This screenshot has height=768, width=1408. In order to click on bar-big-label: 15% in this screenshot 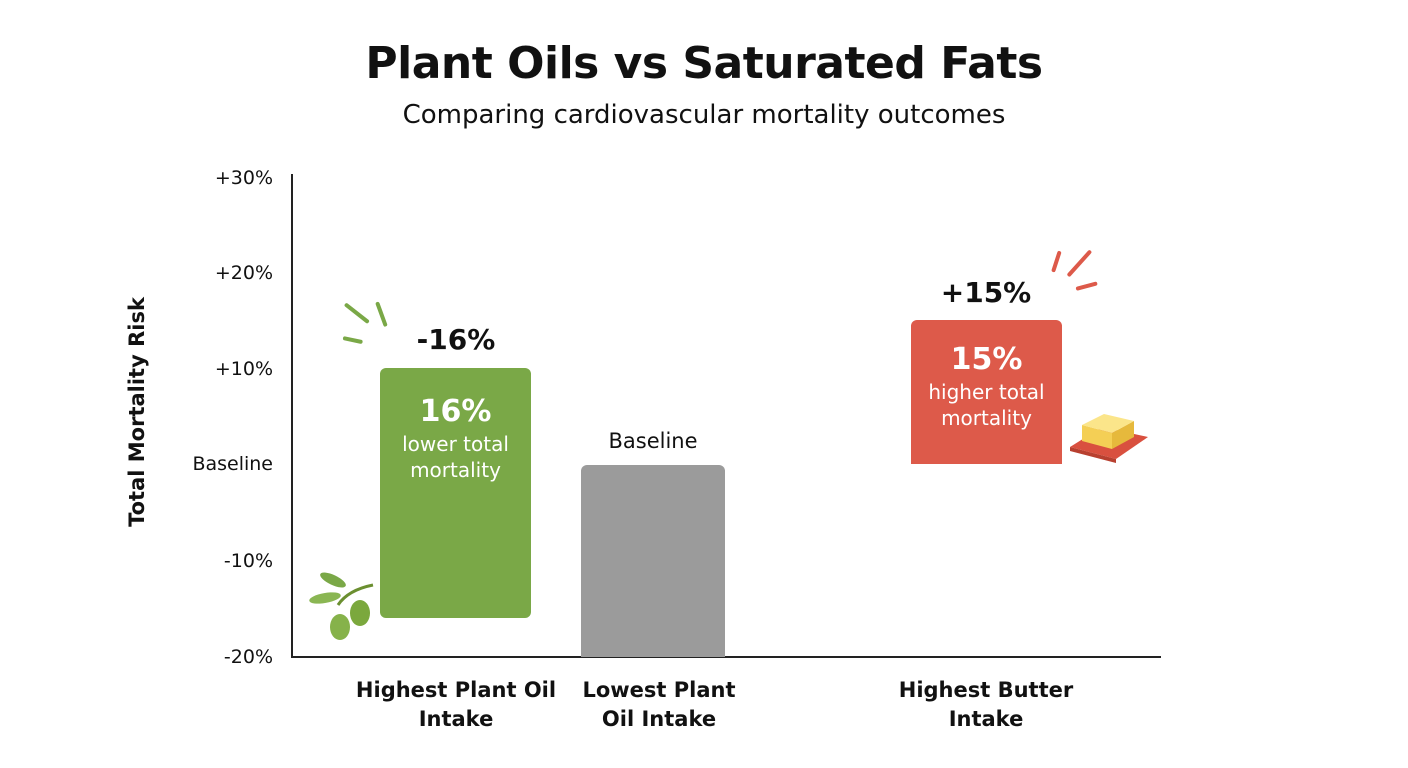, I will do `click(986, 359)`.